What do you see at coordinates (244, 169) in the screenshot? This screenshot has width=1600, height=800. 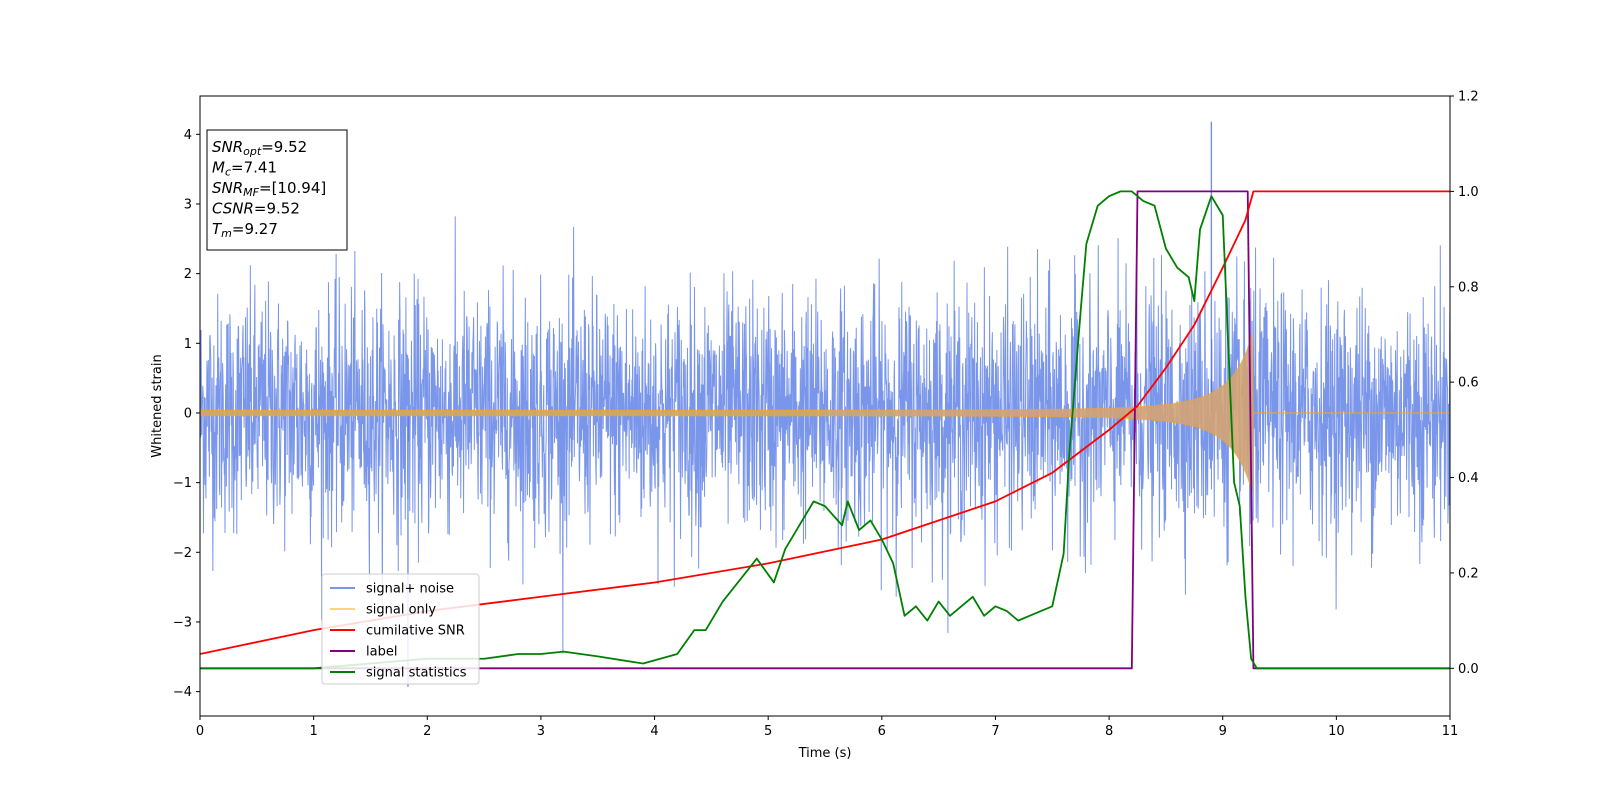 I see `info-line: Mc=7.41` at bounding box center [244, 169].